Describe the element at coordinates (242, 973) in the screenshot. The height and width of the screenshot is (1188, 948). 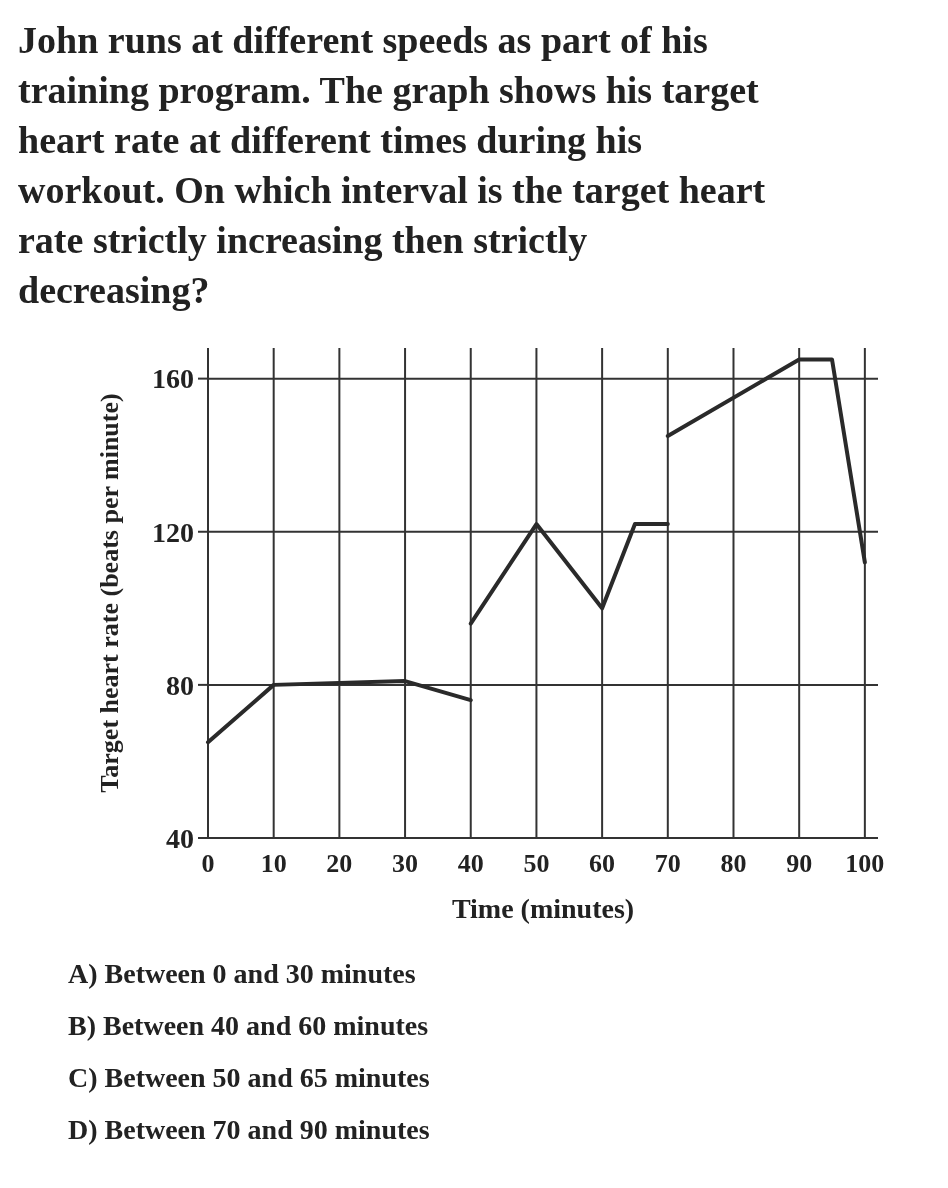
I see `text: A) Between 0 and 30 minutes` at that location.